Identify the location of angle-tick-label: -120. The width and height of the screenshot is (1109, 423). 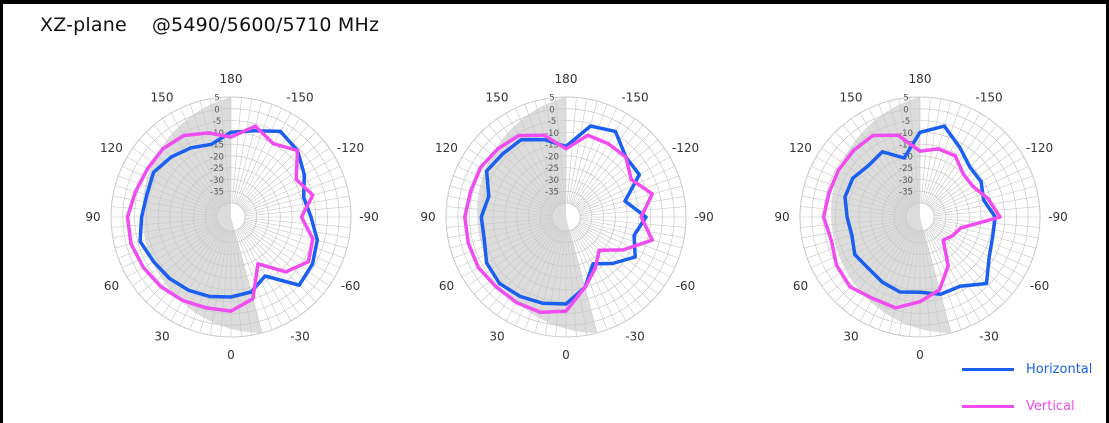
(1039, 148).